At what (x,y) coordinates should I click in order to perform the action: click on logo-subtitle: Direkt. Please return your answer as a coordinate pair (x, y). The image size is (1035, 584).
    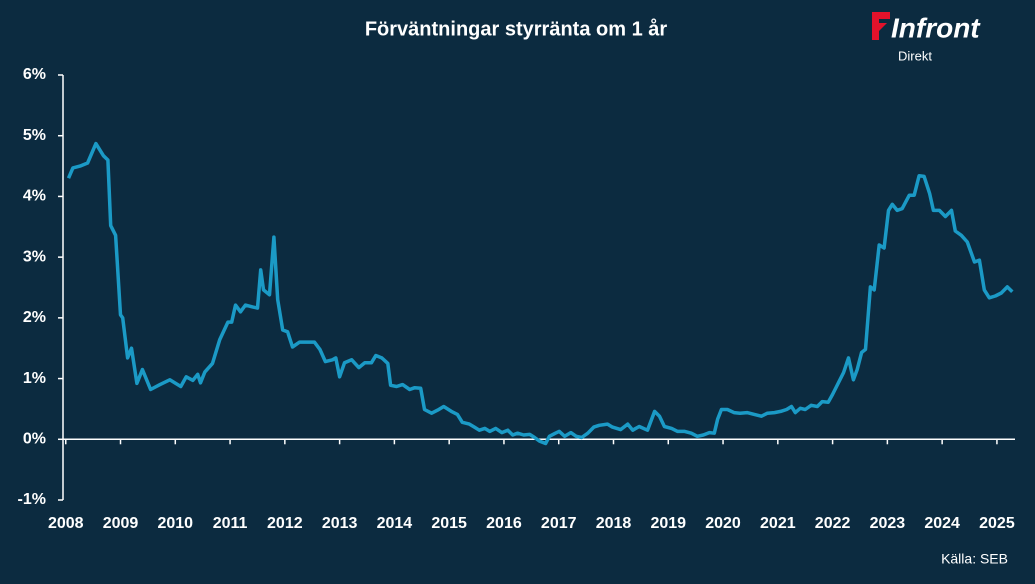
    Looking at the image, I should click on (915, 55).